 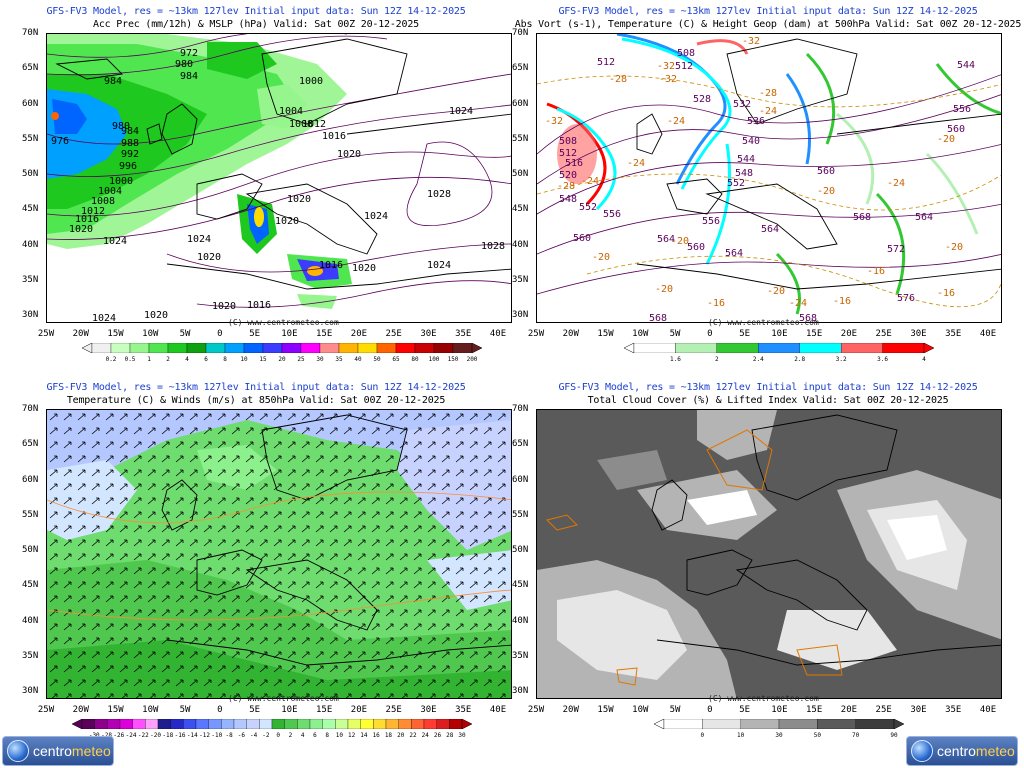 I want to click on colorbar-label: 28, so click(x=450, y=735).